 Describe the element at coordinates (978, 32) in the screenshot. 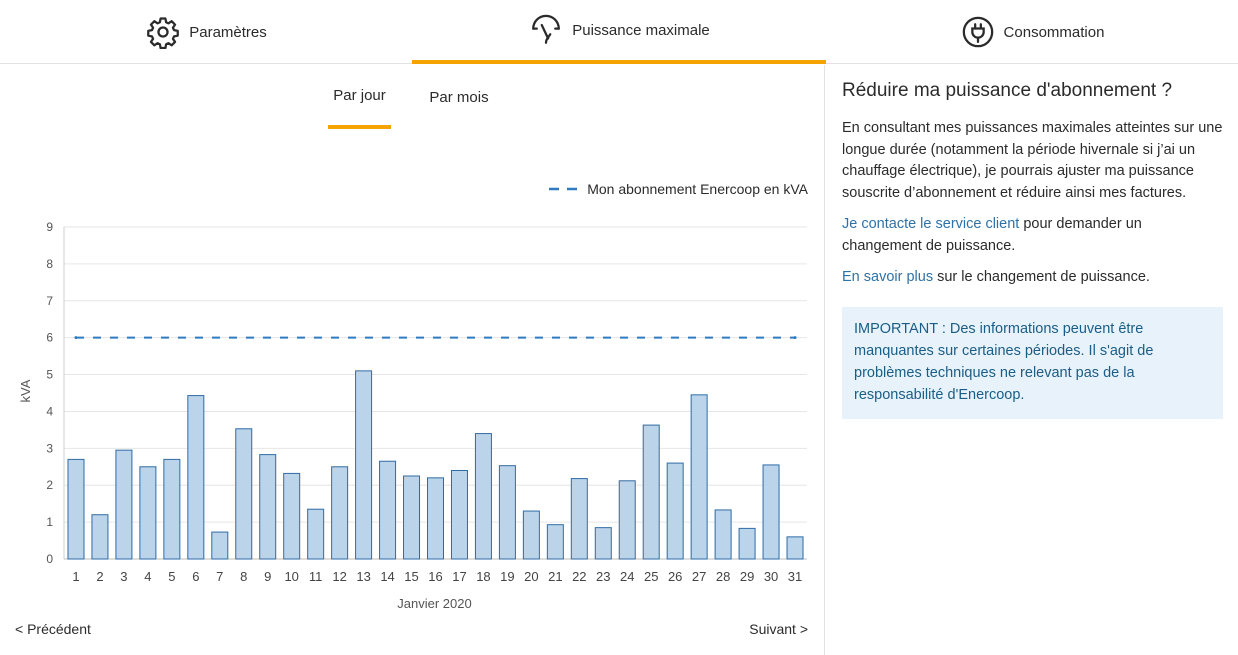

I see `plug-icon` at that location.